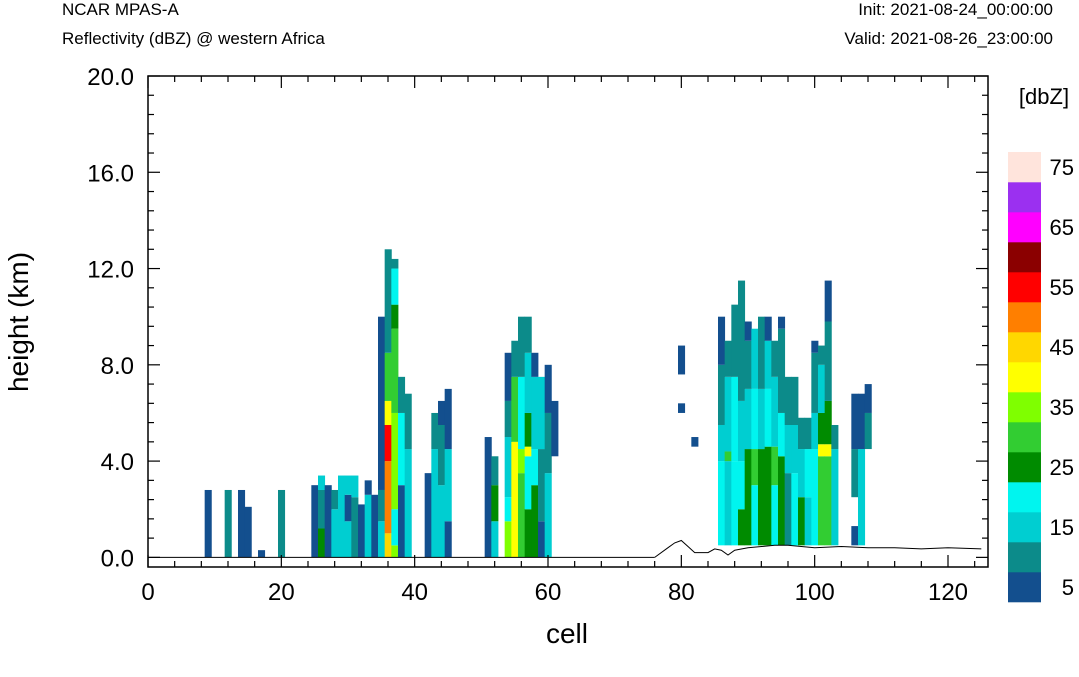 The width and height of the screenshot is (1079, 677). I want to click on terrain-line, so click(565, 548).